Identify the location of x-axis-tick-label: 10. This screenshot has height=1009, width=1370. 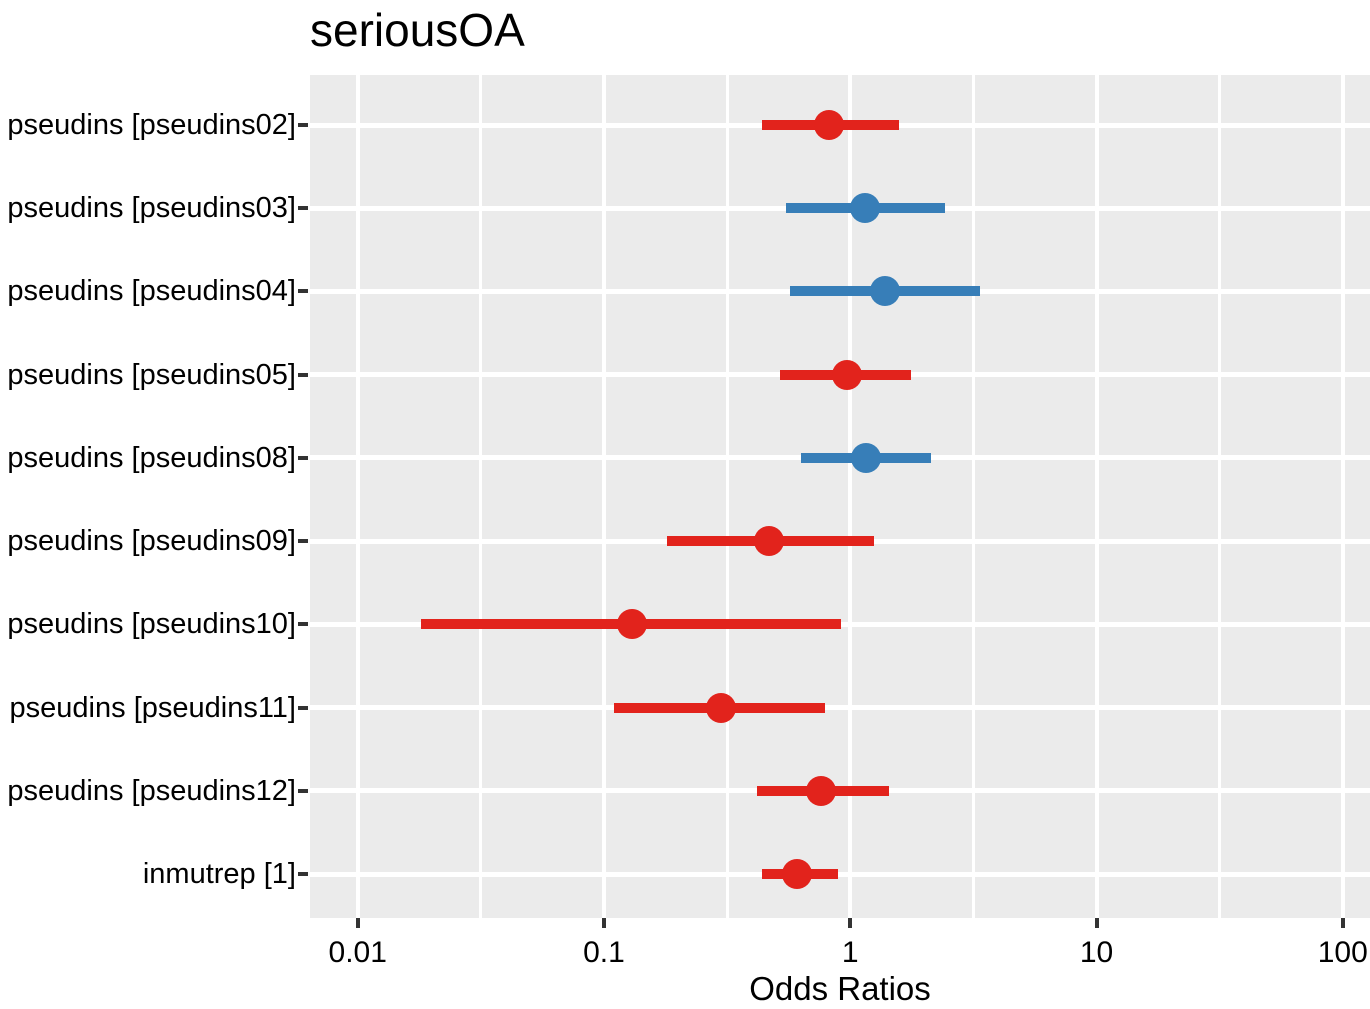
(1096, 952).